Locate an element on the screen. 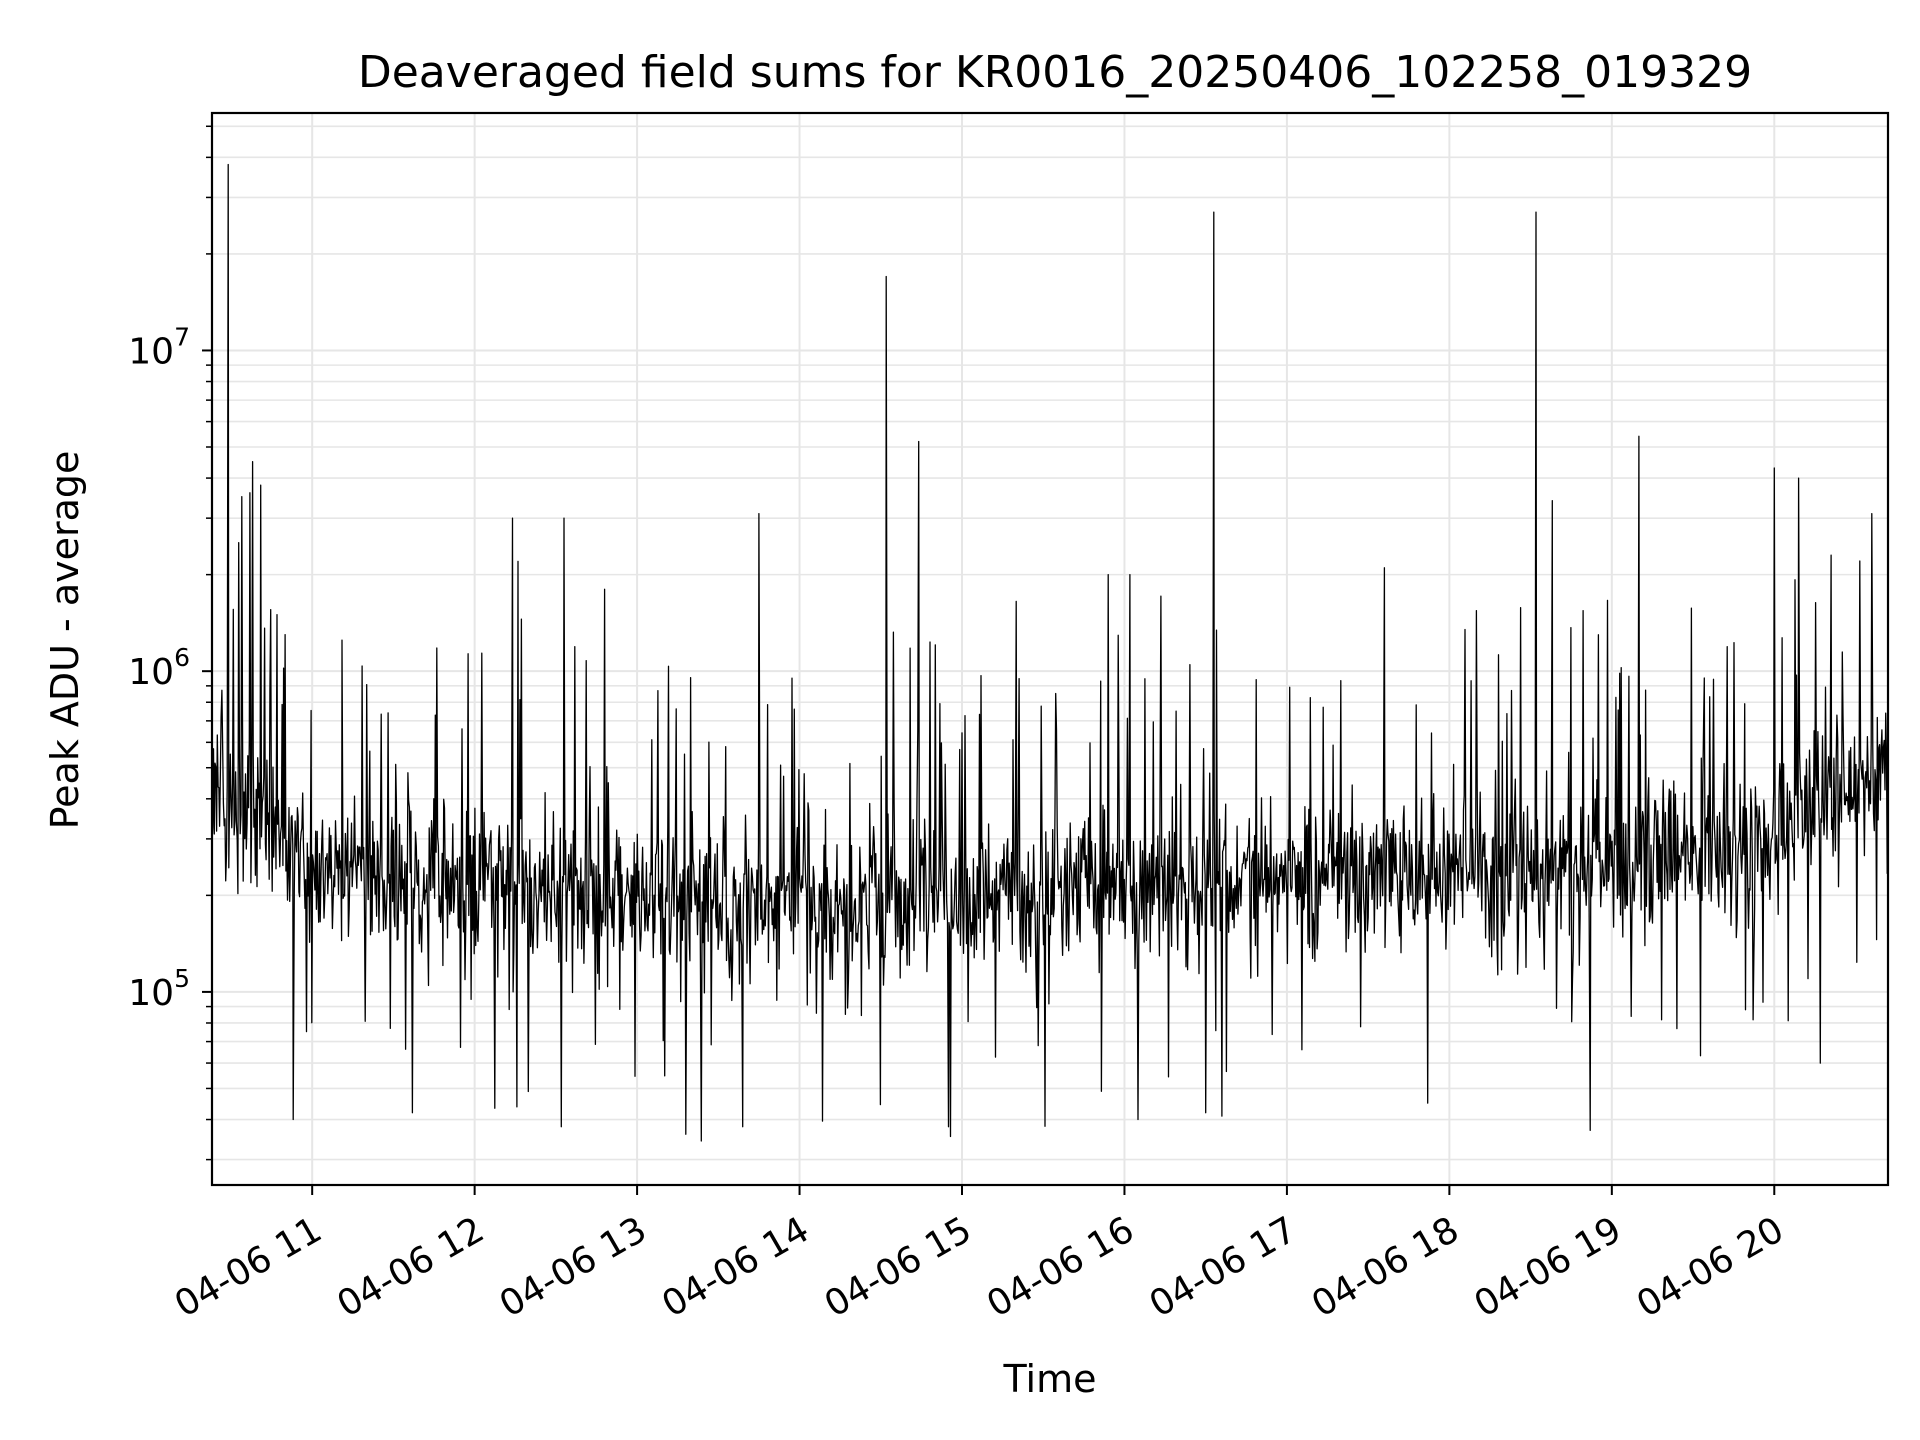  y-tick-label-exponent: 6 is located at coordinates (182, 657).